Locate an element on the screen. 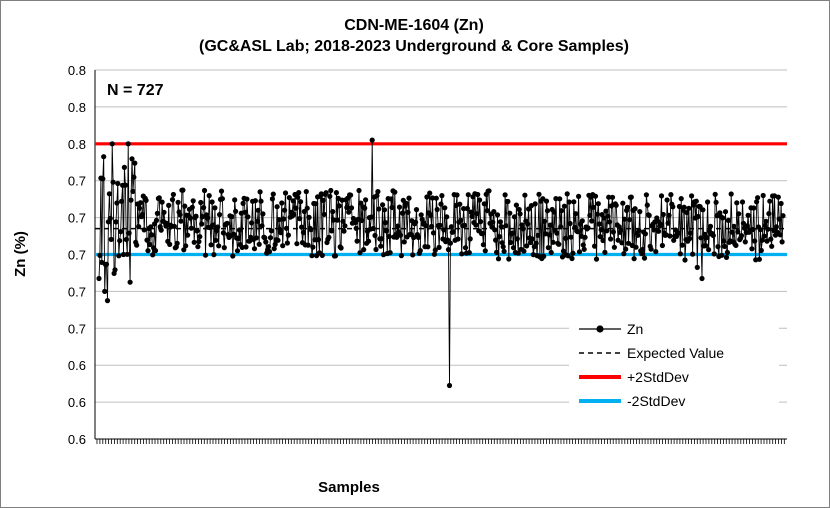  chart-title: CDN-ME-1604 (Zn) is located at coordinates (414, 25).